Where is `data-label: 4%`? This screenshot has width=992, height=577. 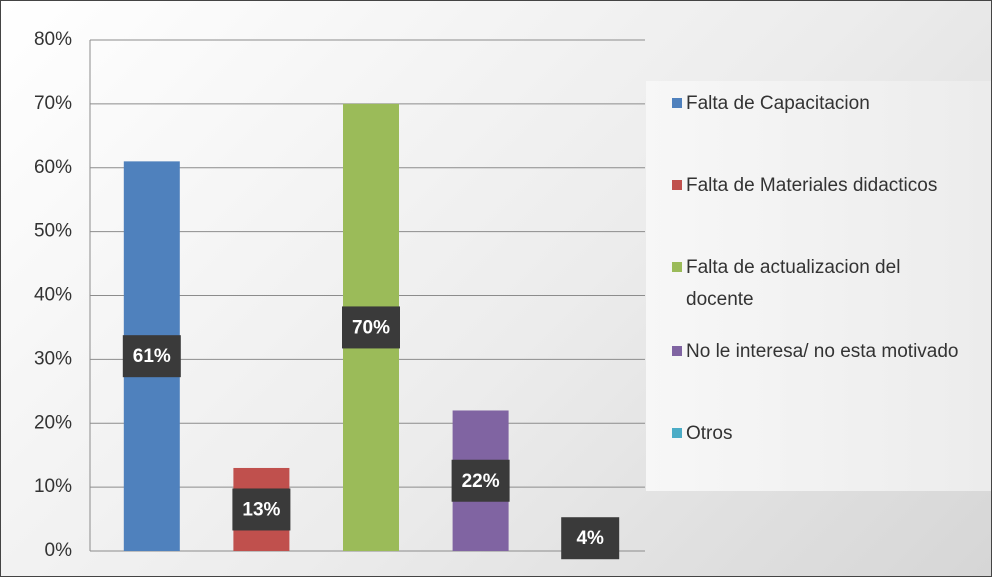 data-label: 4% is located at coordinates (590, 538).